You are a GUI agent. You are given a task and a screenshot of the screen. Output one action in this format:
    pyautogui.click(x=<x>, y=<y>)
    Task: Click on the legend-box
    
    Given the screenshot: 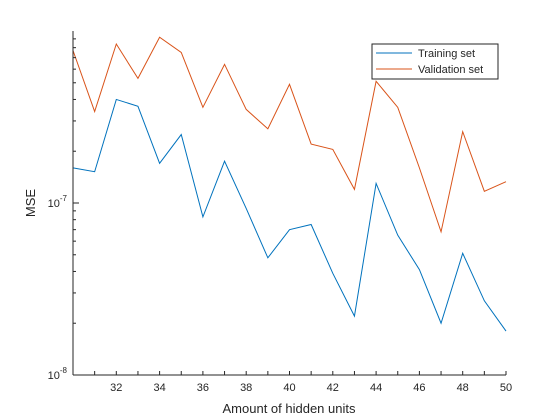 What is the action you would take?
    pyautogui.click(x=435, y=61)
    